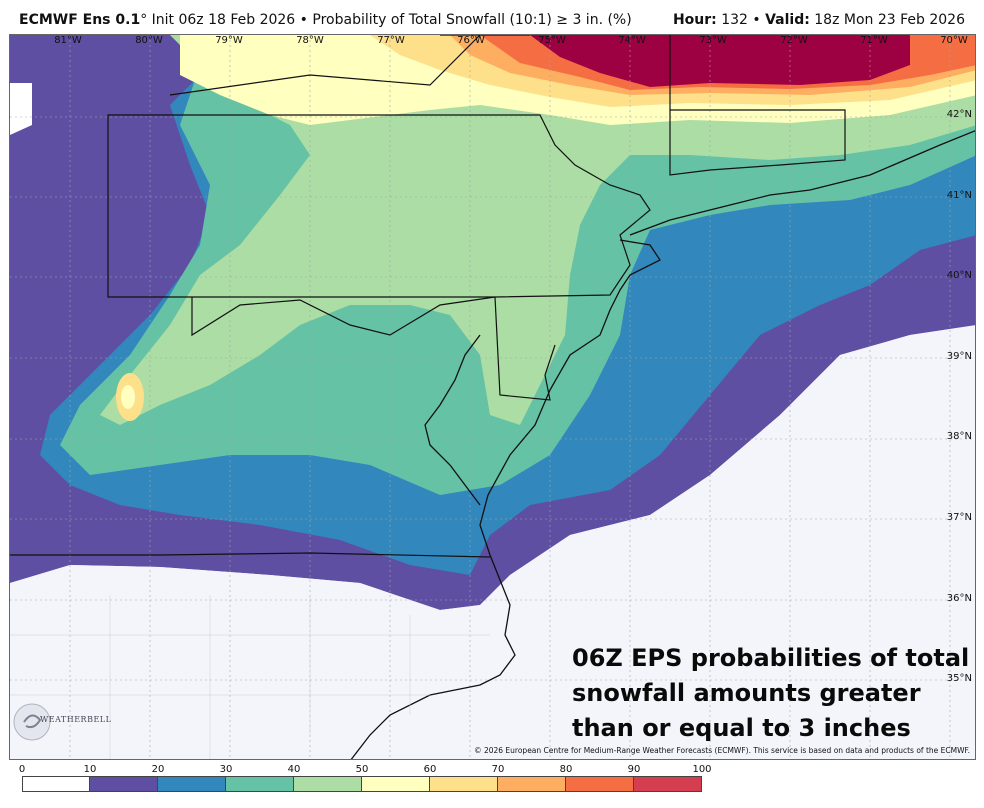 This screenshot has width=984, height=808. What do you see at coordinates (959, 195) in the screenshot?
I see `lat-label: 41°N` at bounding box center [959, 195].